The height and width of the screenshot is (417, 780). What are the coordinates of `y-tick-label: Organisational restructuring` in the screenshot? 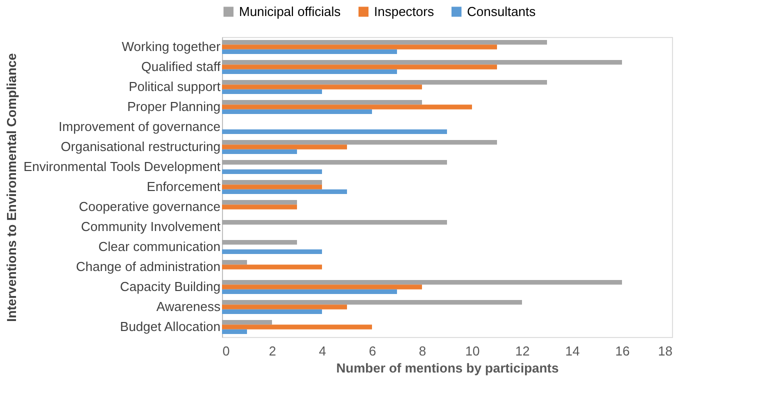 It's located at (140, 146).